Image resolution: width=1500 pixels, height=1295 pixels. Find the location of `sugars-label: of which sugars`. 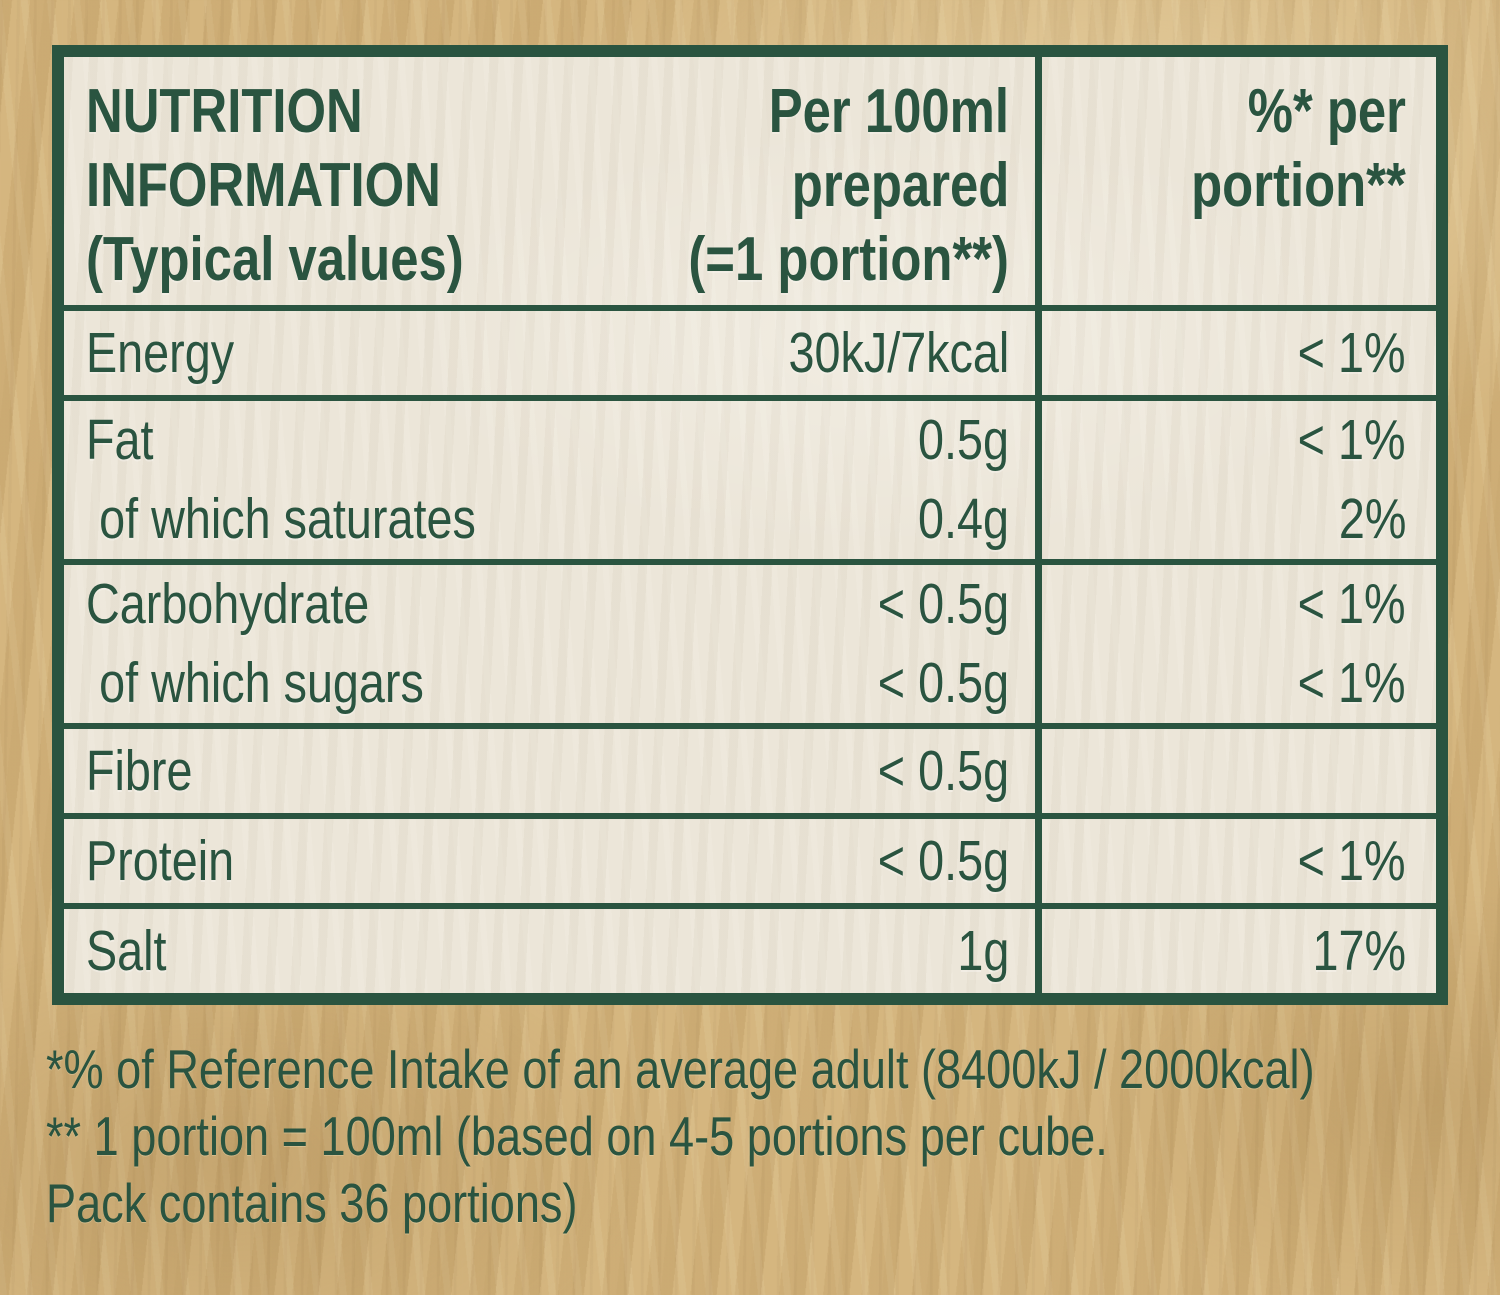

sugars-label: of which sugars is located at coordinates (261, 683).